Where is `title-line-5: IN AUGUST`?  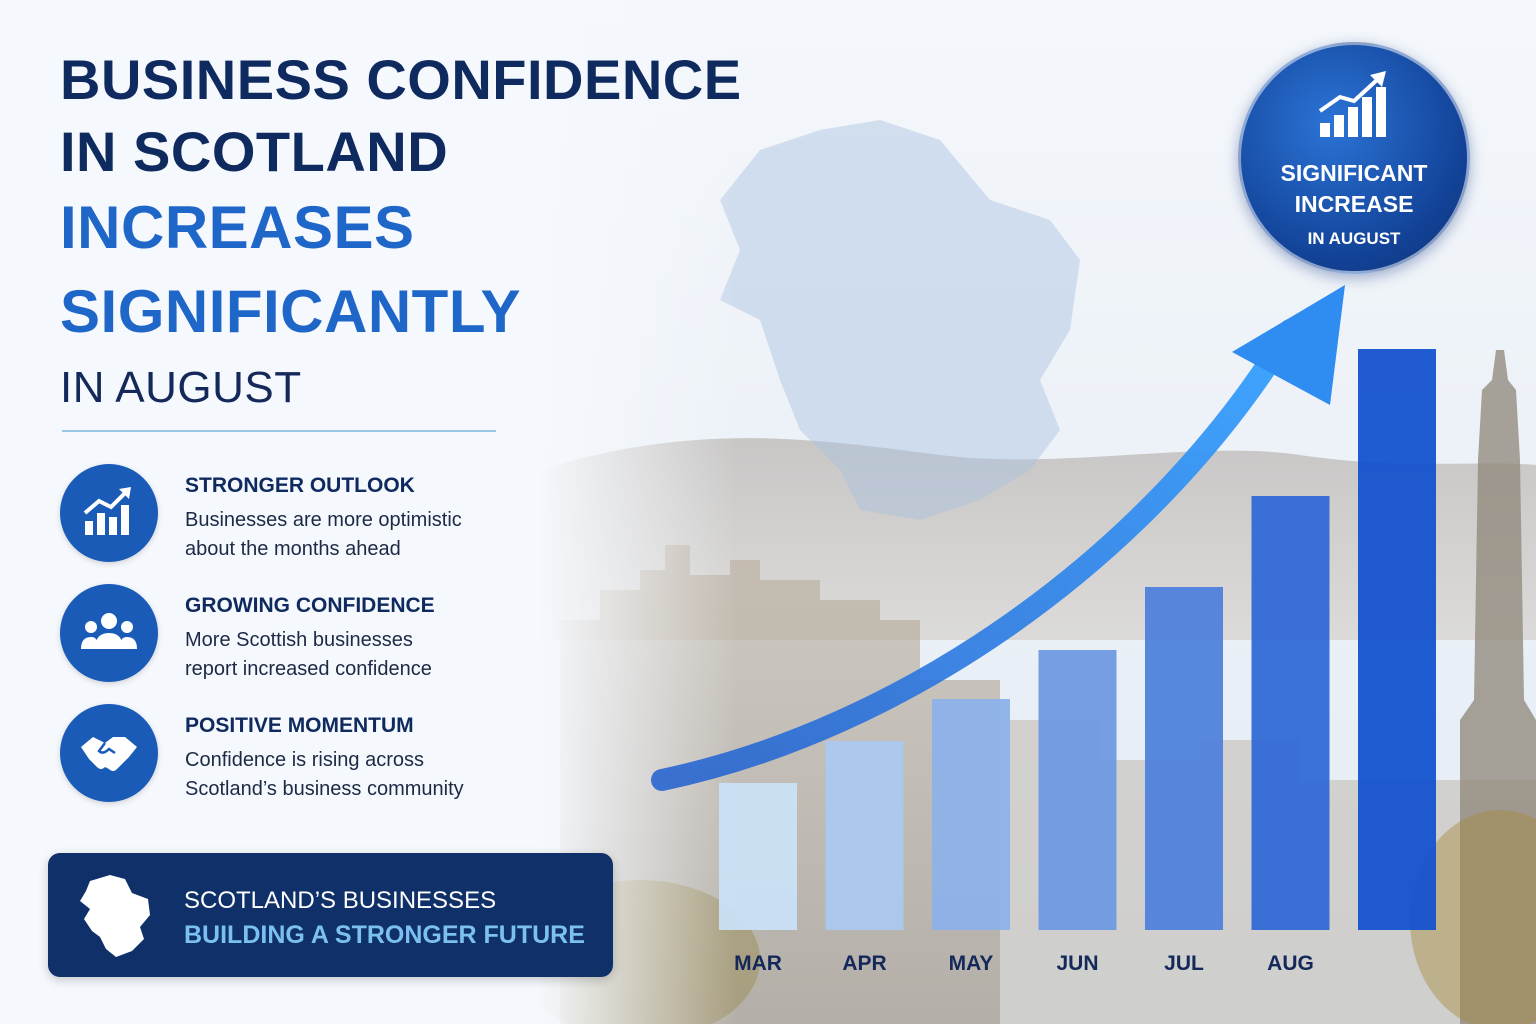 title-line-5: IN AUGUST is located at coordinates (181, 387).